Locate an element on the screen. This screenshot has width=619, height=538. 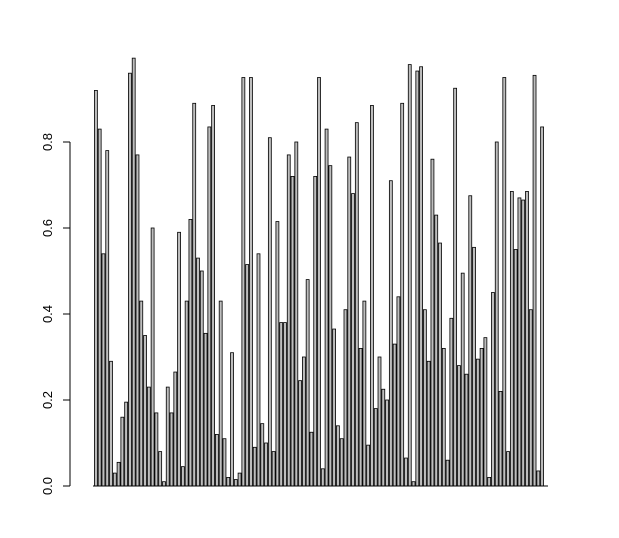
y-axis: 0.0 0.2 0.4 0.6 0.8 is located at coordinates (55, 314).